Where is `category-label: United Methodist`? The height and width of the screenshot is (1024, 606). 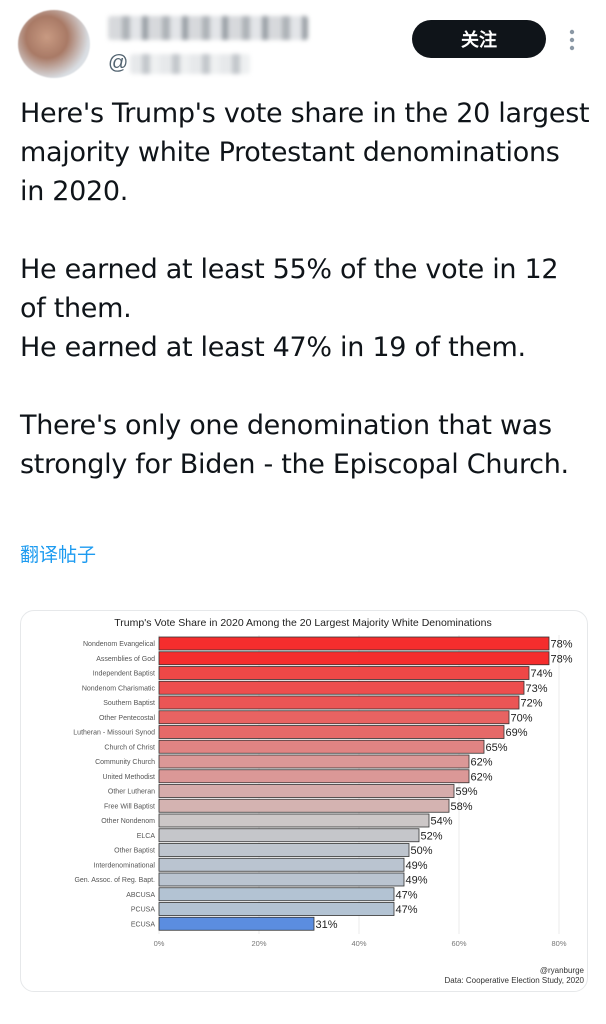
category-label: United Methodist is located at coordinates (128, 777).